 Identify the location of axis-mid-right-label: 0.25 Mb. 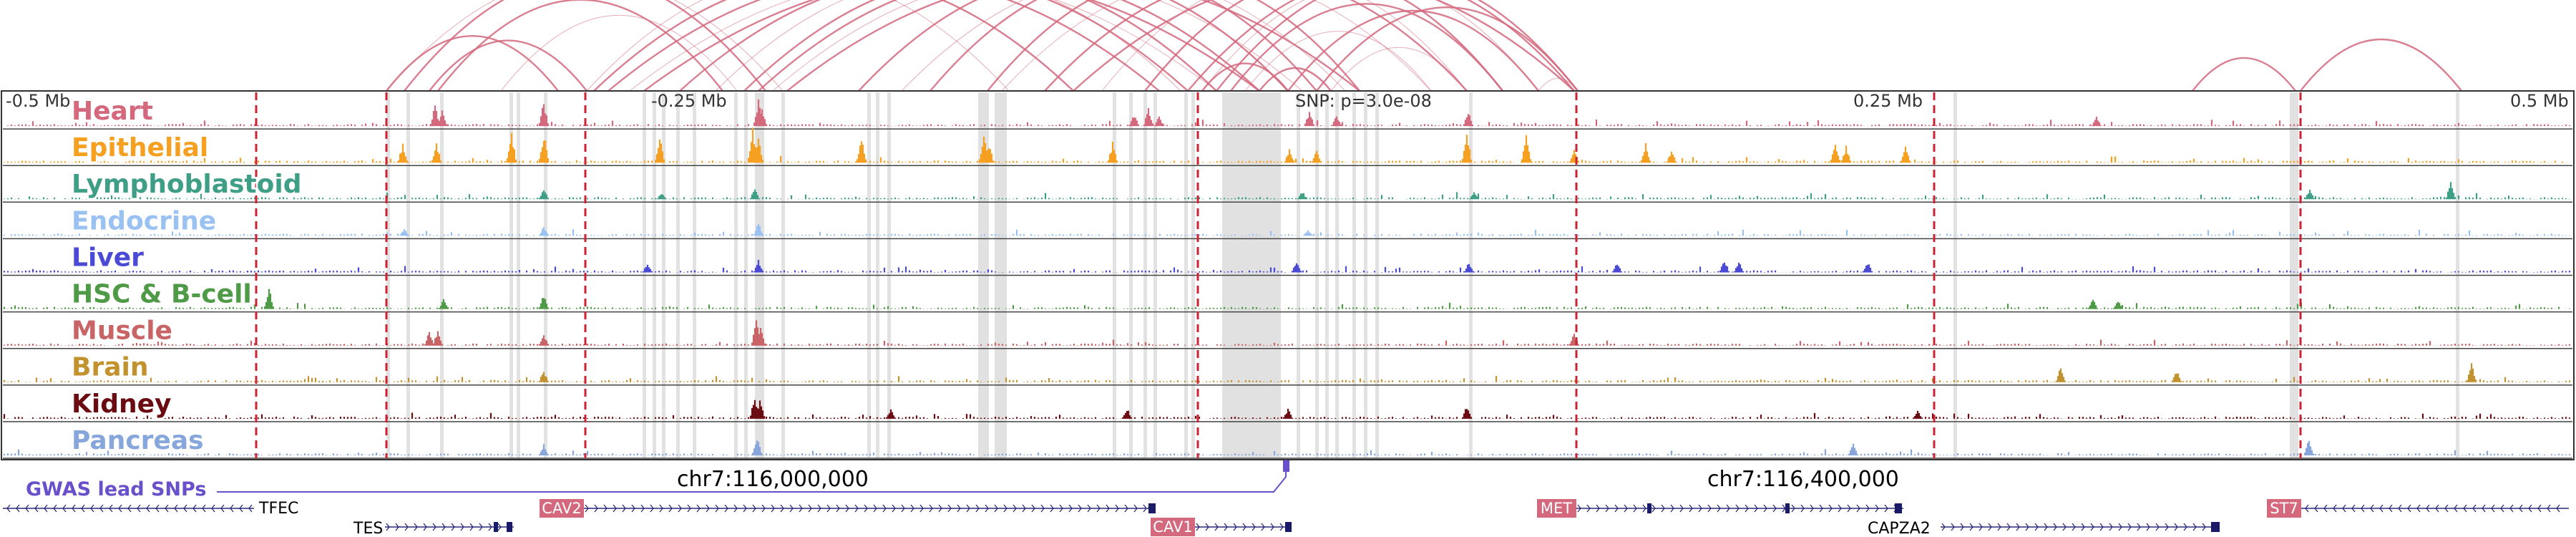
(1888, 101).